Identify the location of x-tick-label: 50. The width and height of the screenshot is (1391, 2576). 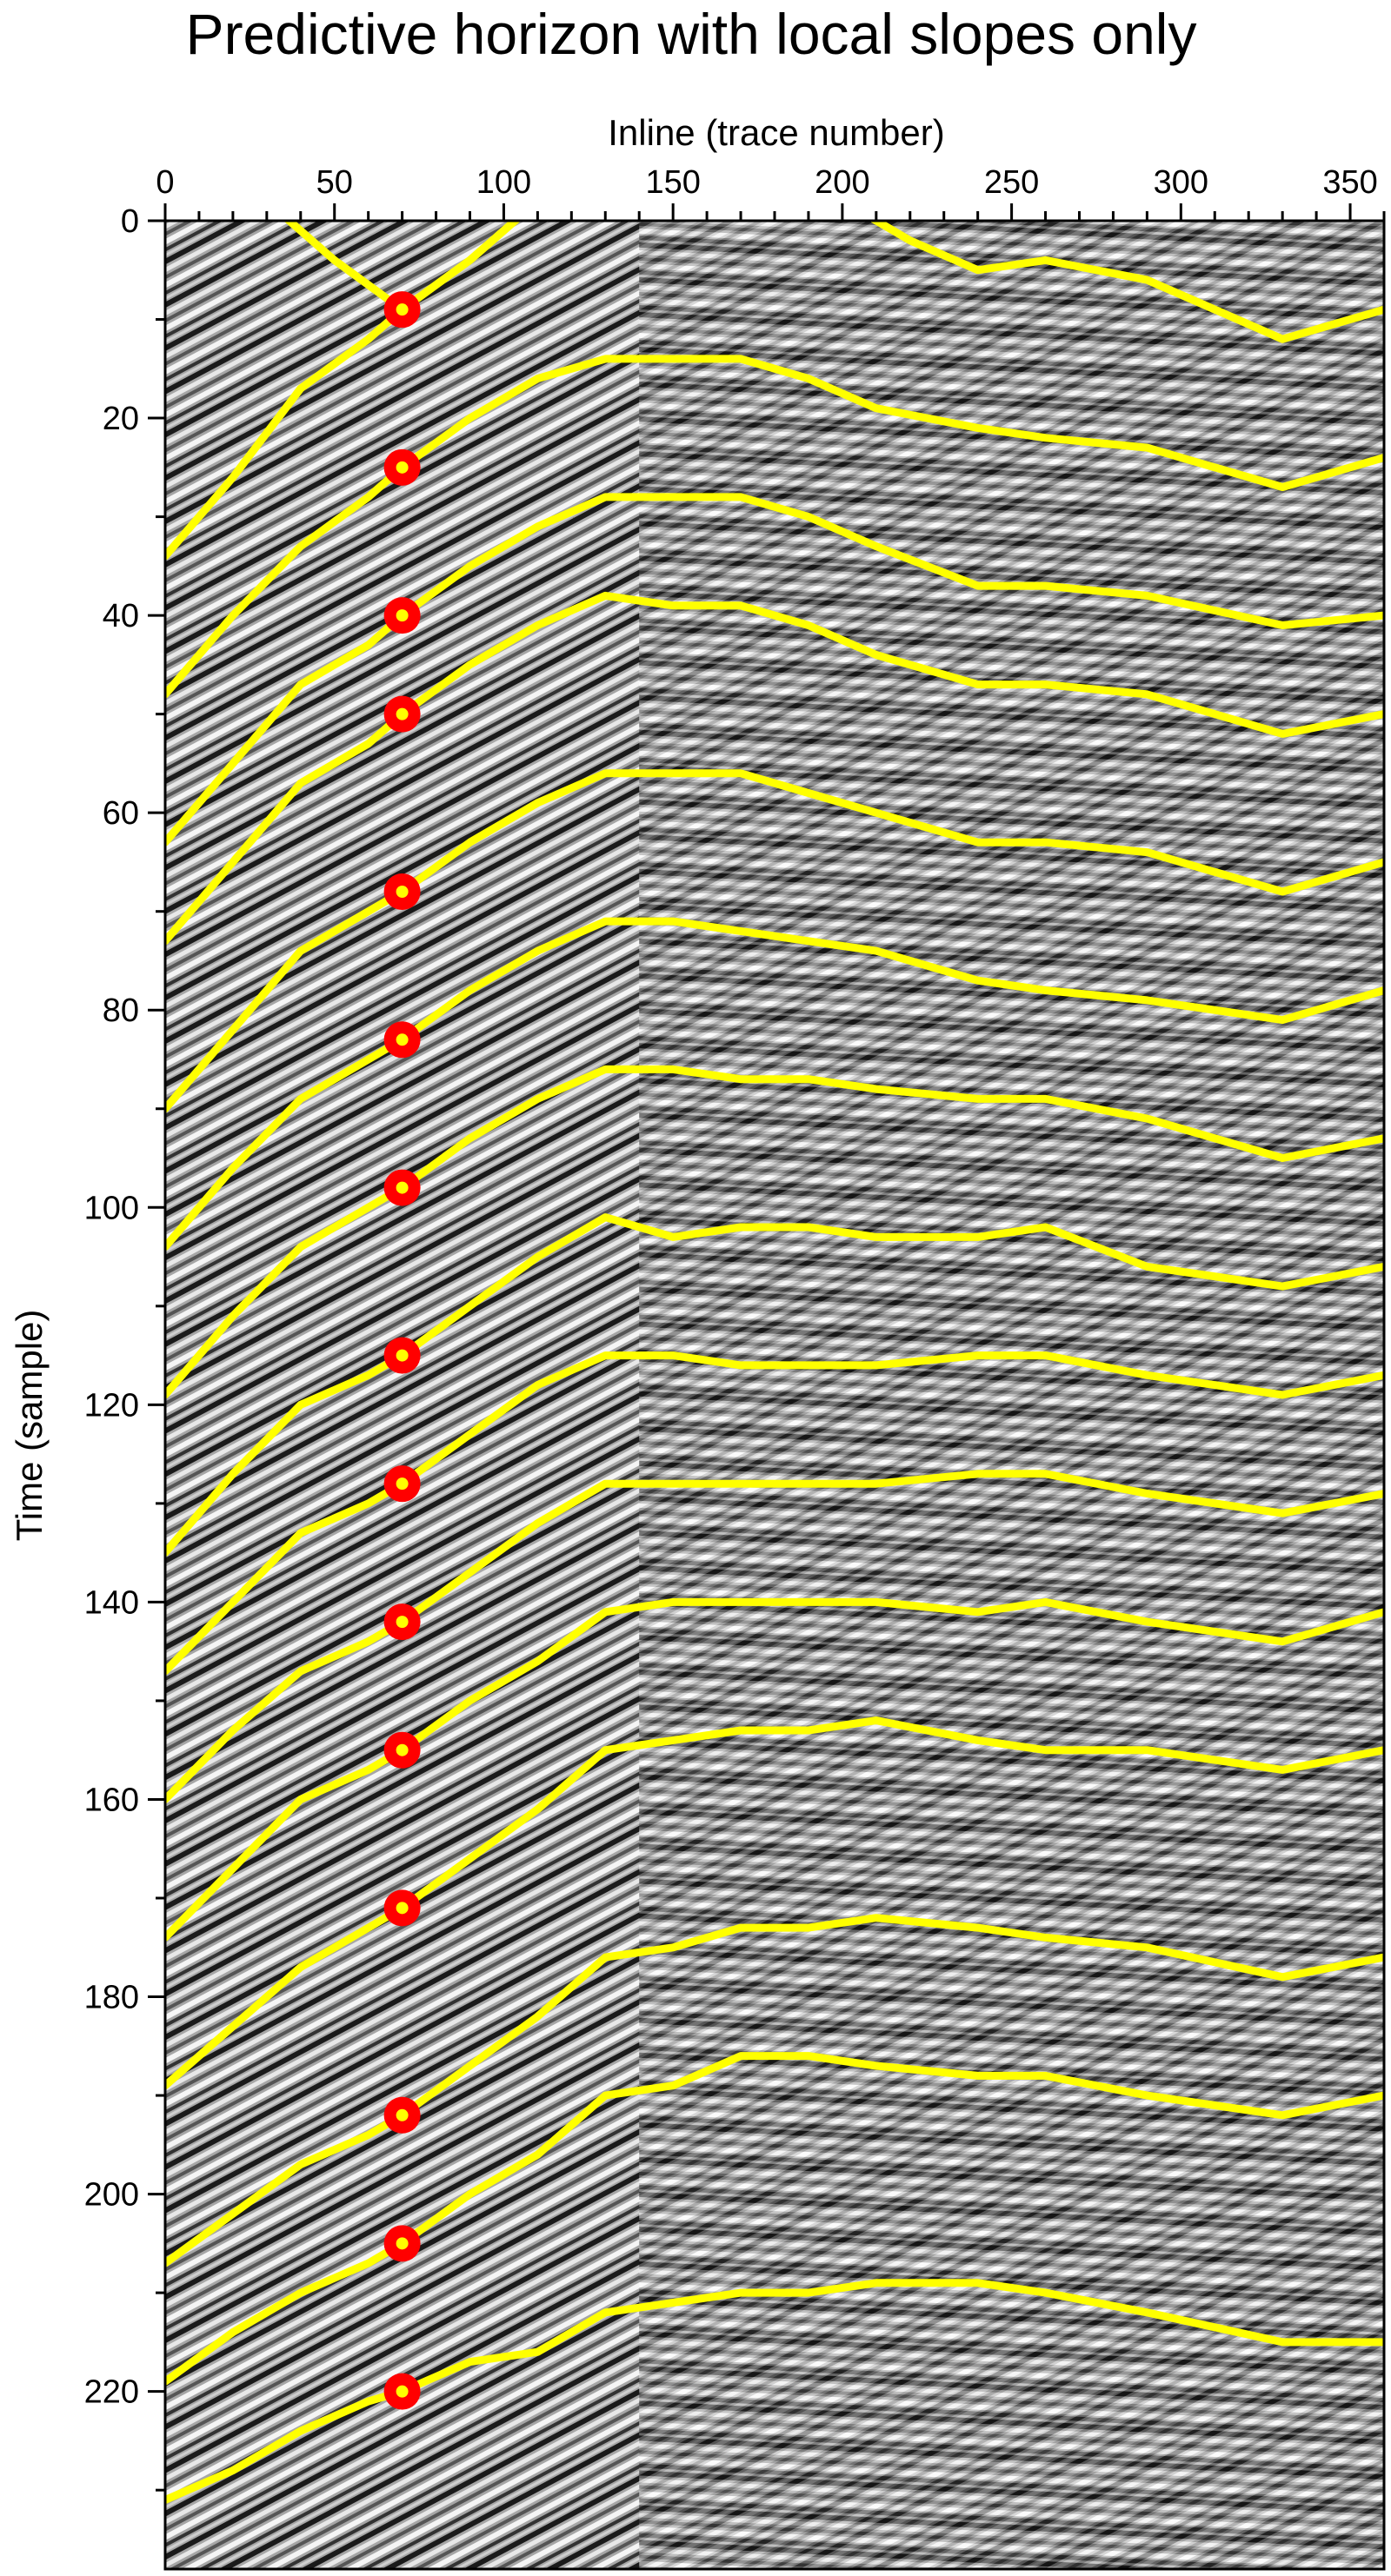
(334, 183).